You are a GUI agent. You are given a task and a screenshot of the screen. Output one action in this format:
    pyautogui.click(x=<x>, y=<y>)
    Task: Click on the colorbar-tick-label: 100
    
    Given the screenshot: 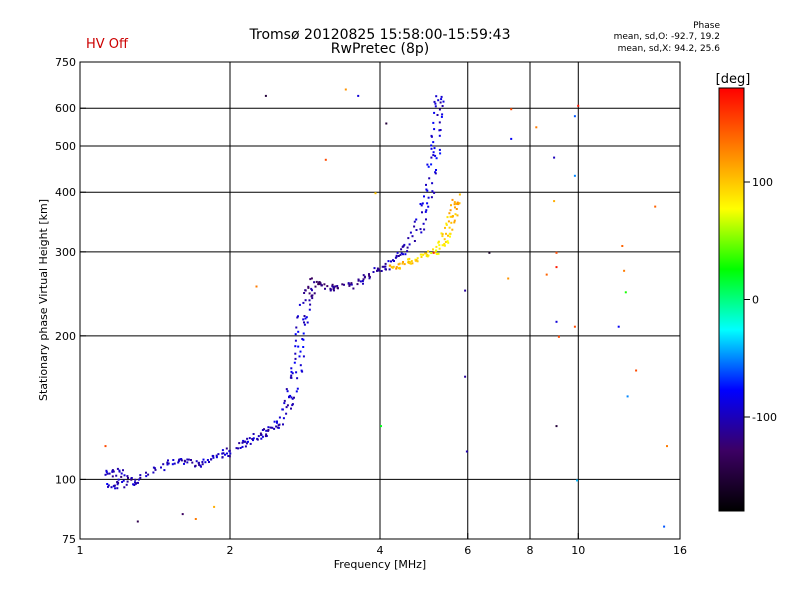 What is the action you would take?
    pyautogui.click(x=762, y=182)
    